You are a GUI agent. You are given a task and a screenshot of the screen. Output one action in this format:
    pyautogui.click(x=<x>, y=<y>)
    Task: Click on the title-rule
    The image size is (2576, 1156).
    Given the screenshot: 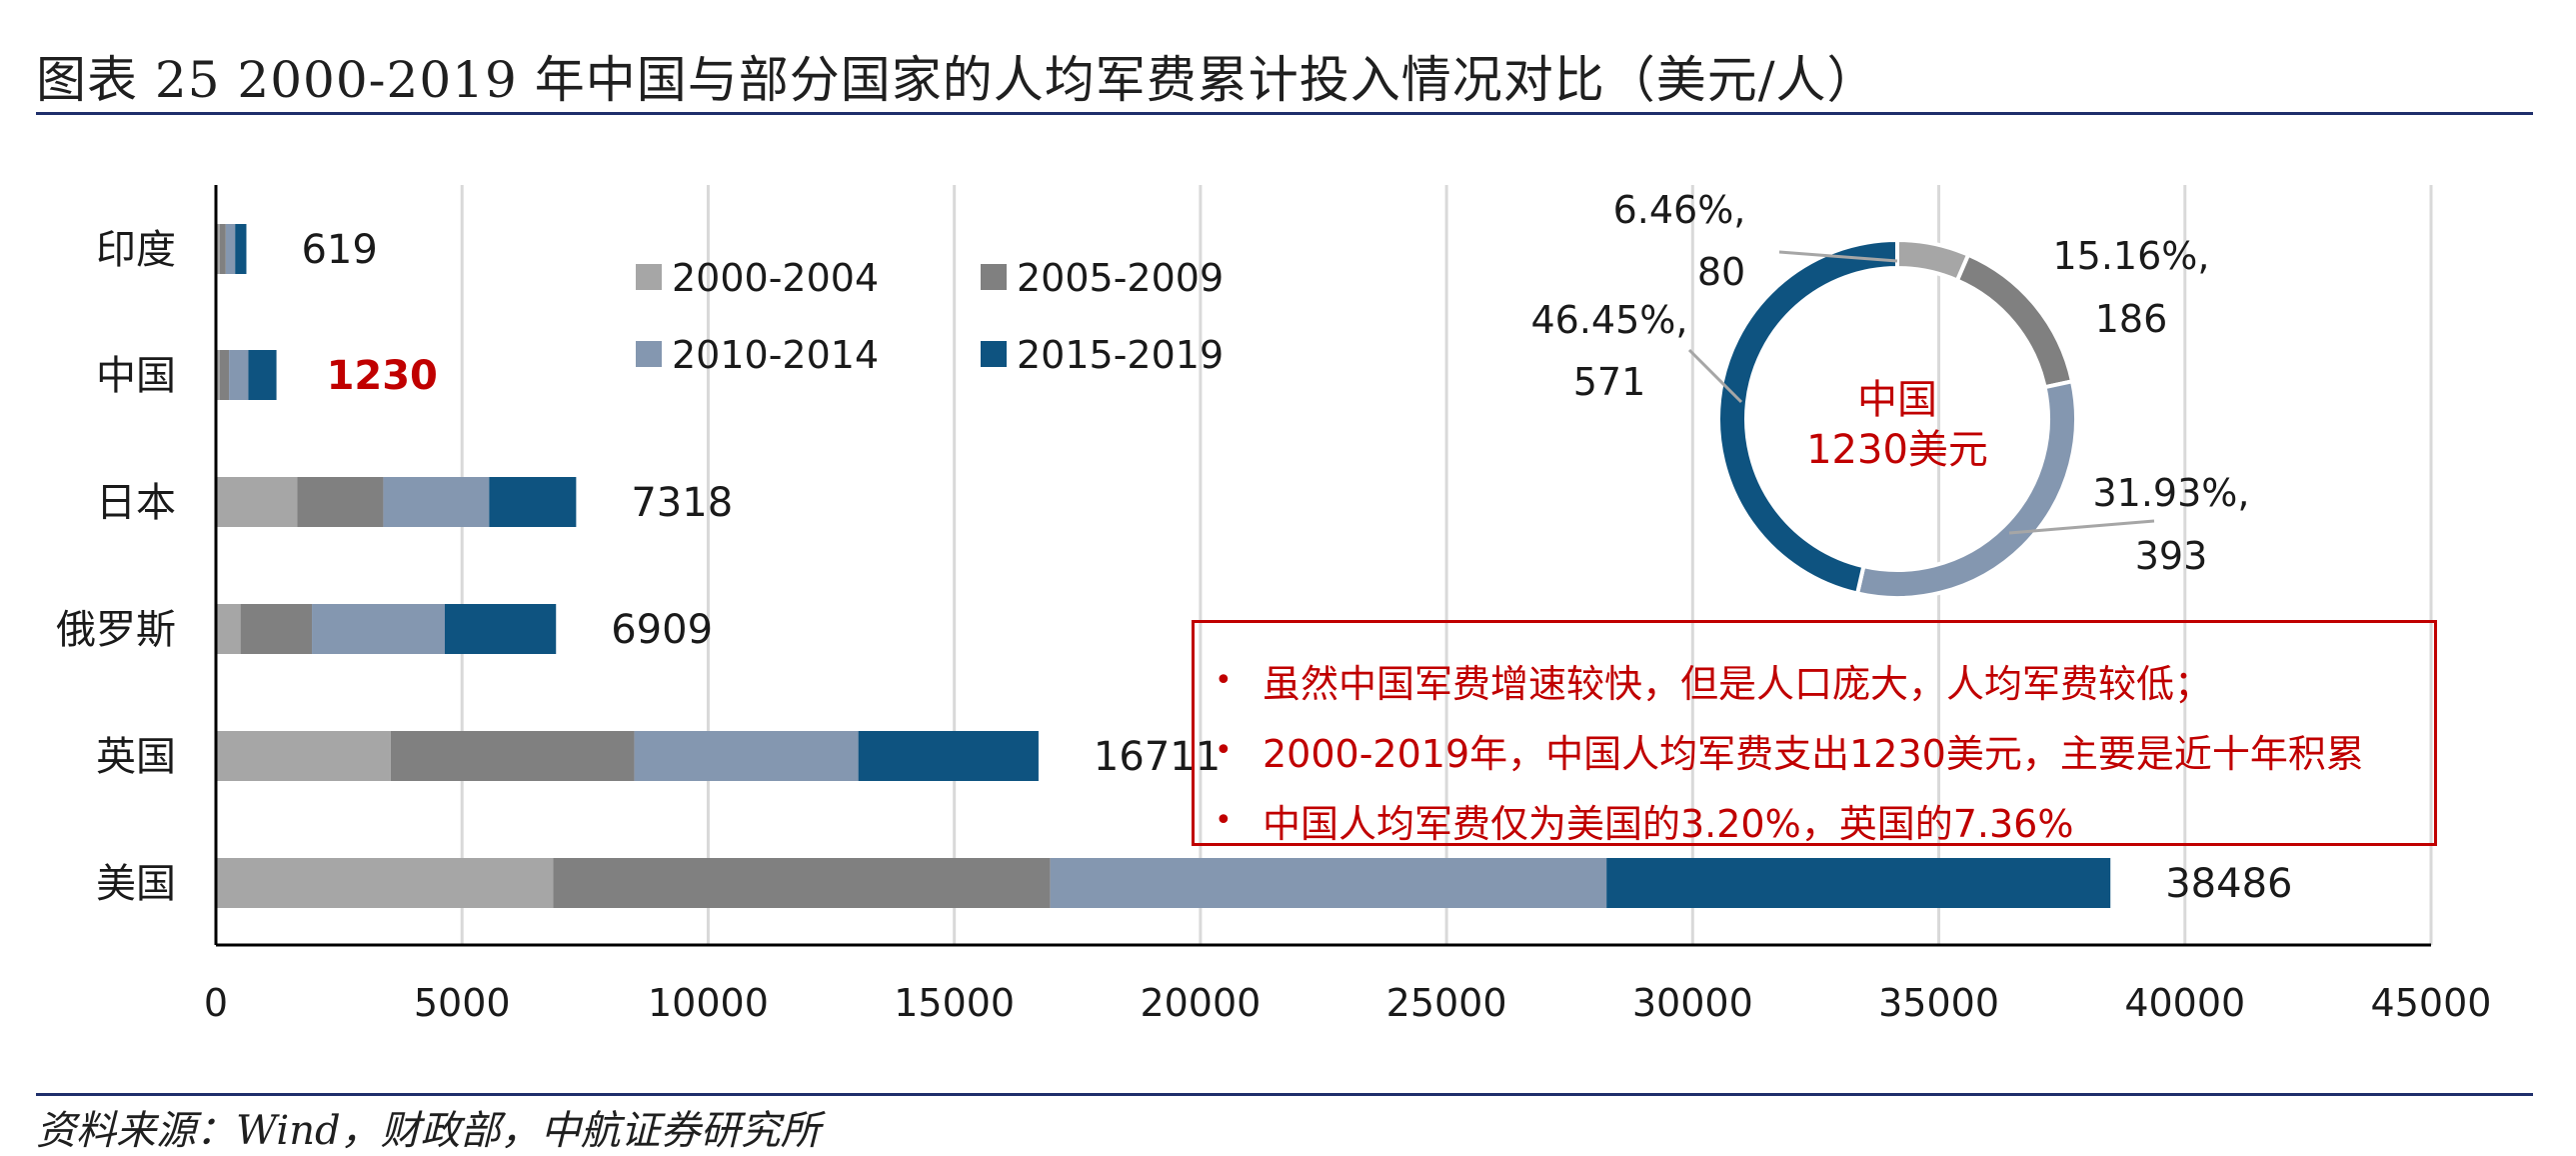 What is the action you would take?
    pyautogui.click(x=1284, y=113)
    